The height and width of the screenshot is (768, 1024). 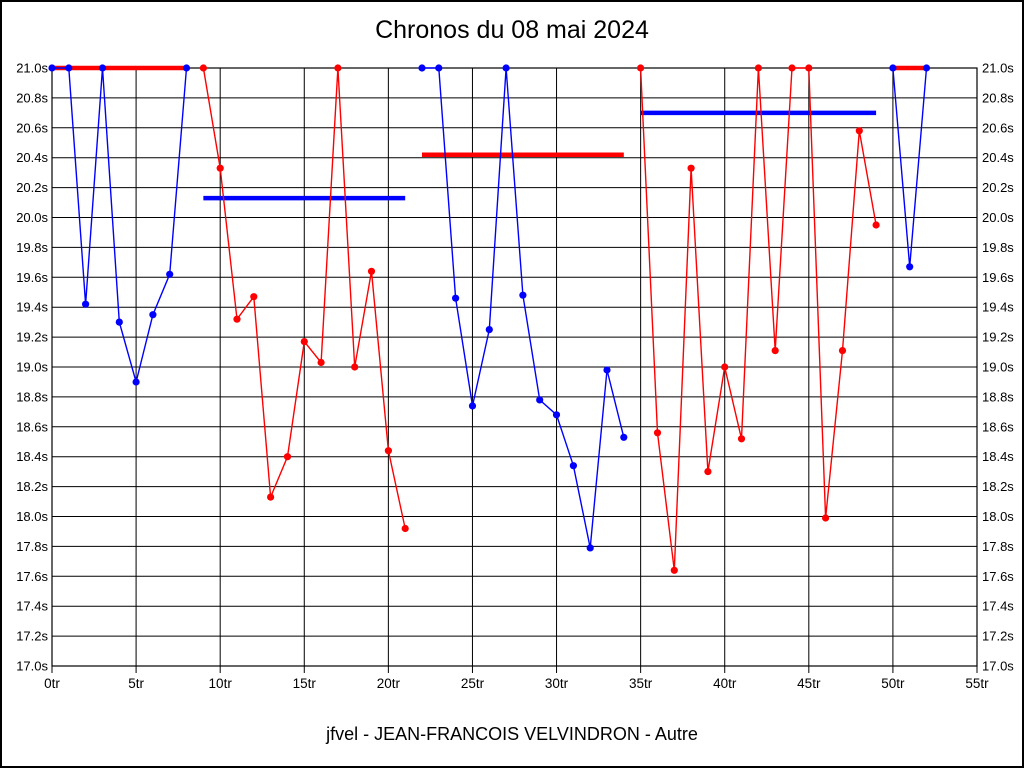 What do you see at coordinates (32, 666) in the screenshot?
I see `y-axis-tick-label-left: 17.0s` at bounding box center [32, 666].